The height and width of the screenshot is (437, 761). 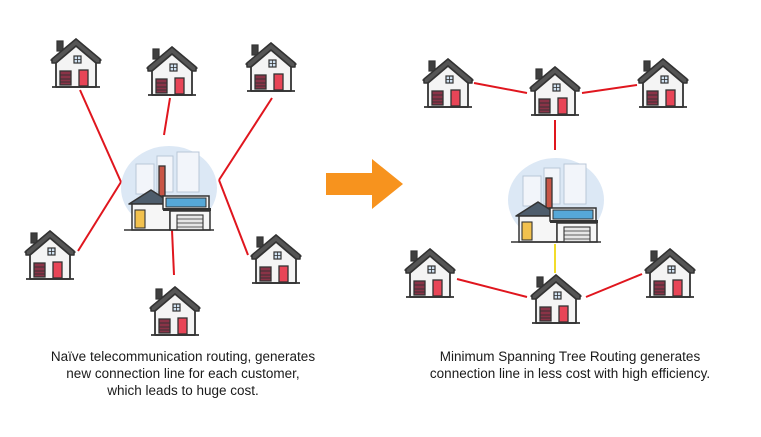 I want to click on link-house-center-right-top, so click(x=609, y=89).